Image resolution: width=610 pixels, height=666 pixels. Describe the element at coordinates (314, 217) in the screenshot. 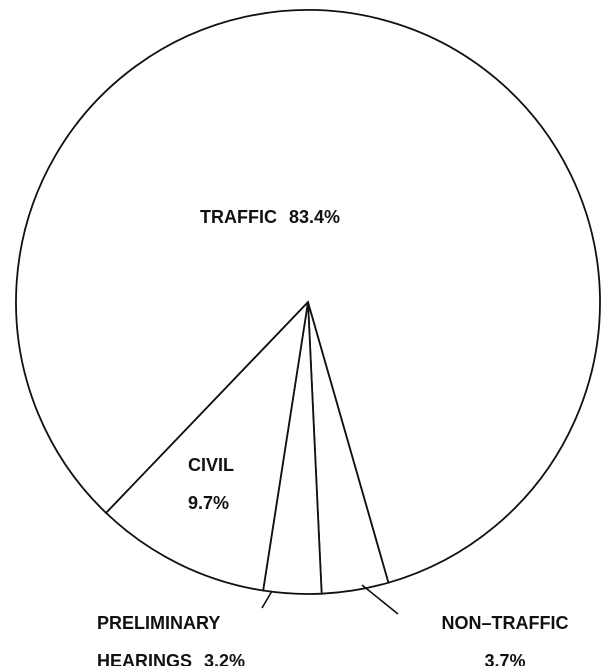

I see `value-label: 83.4%` at that location.